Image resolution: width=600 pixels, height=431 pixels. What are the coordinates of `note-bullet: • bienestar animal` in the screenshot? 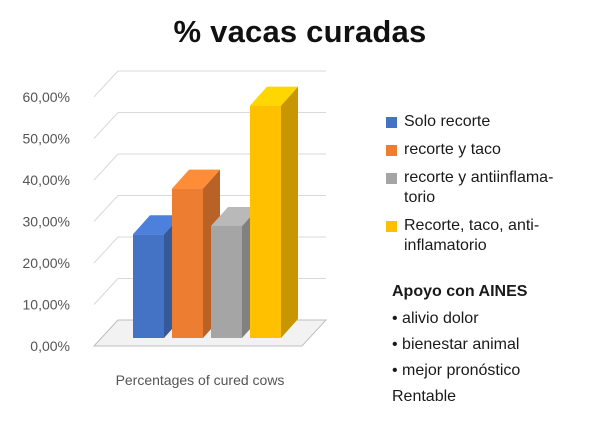 It's located at (456, 344).